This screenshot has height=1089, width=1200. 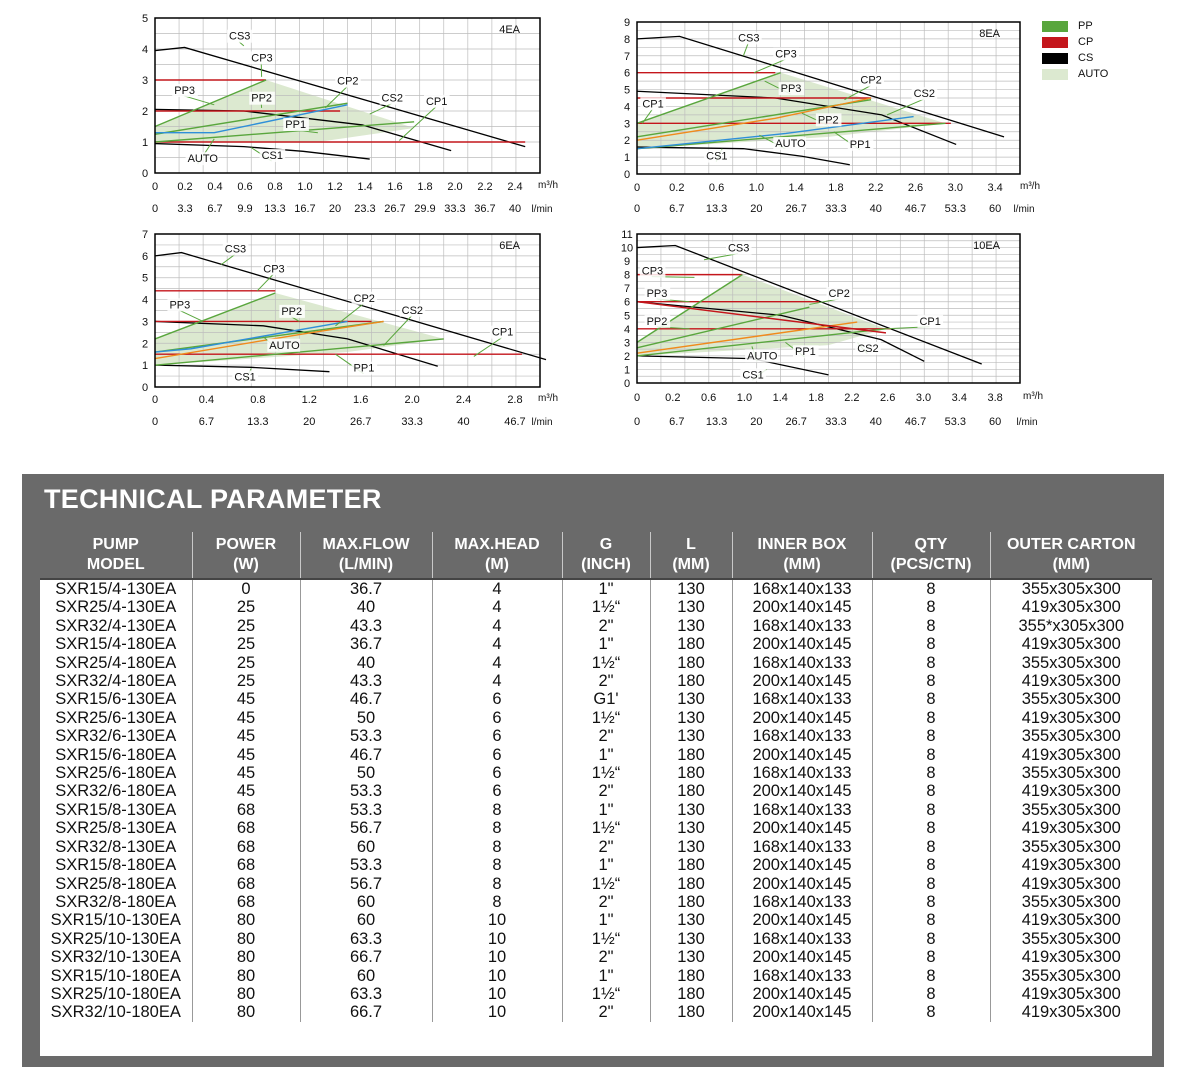 What do you see at coordinates (116, 699) in the screenshot?
I see `table-cell: SXR15/6-130EA` at bounding box center [116, 699].